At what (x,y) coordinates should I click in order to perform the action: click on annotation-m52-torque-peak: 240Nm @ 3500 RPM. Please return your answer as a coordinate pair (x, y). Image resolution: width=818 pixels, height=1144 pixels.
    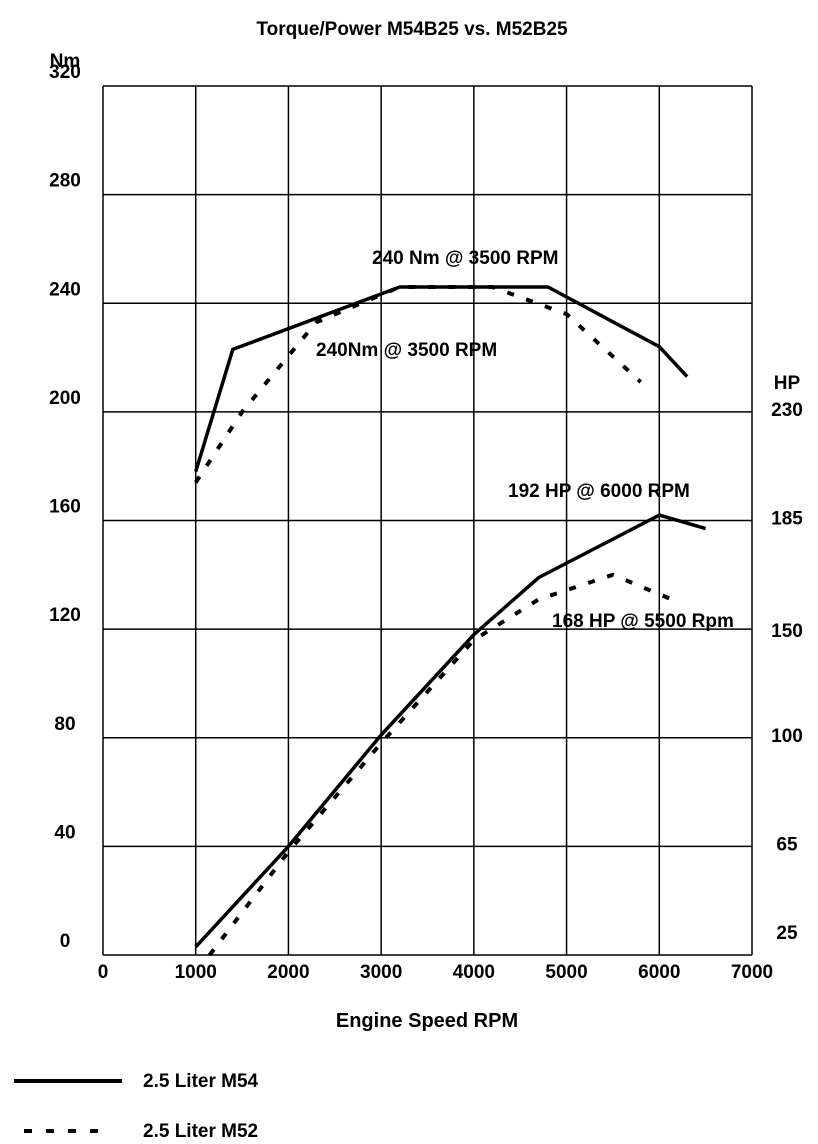
    Looking at the image, I should click on (406, 350).